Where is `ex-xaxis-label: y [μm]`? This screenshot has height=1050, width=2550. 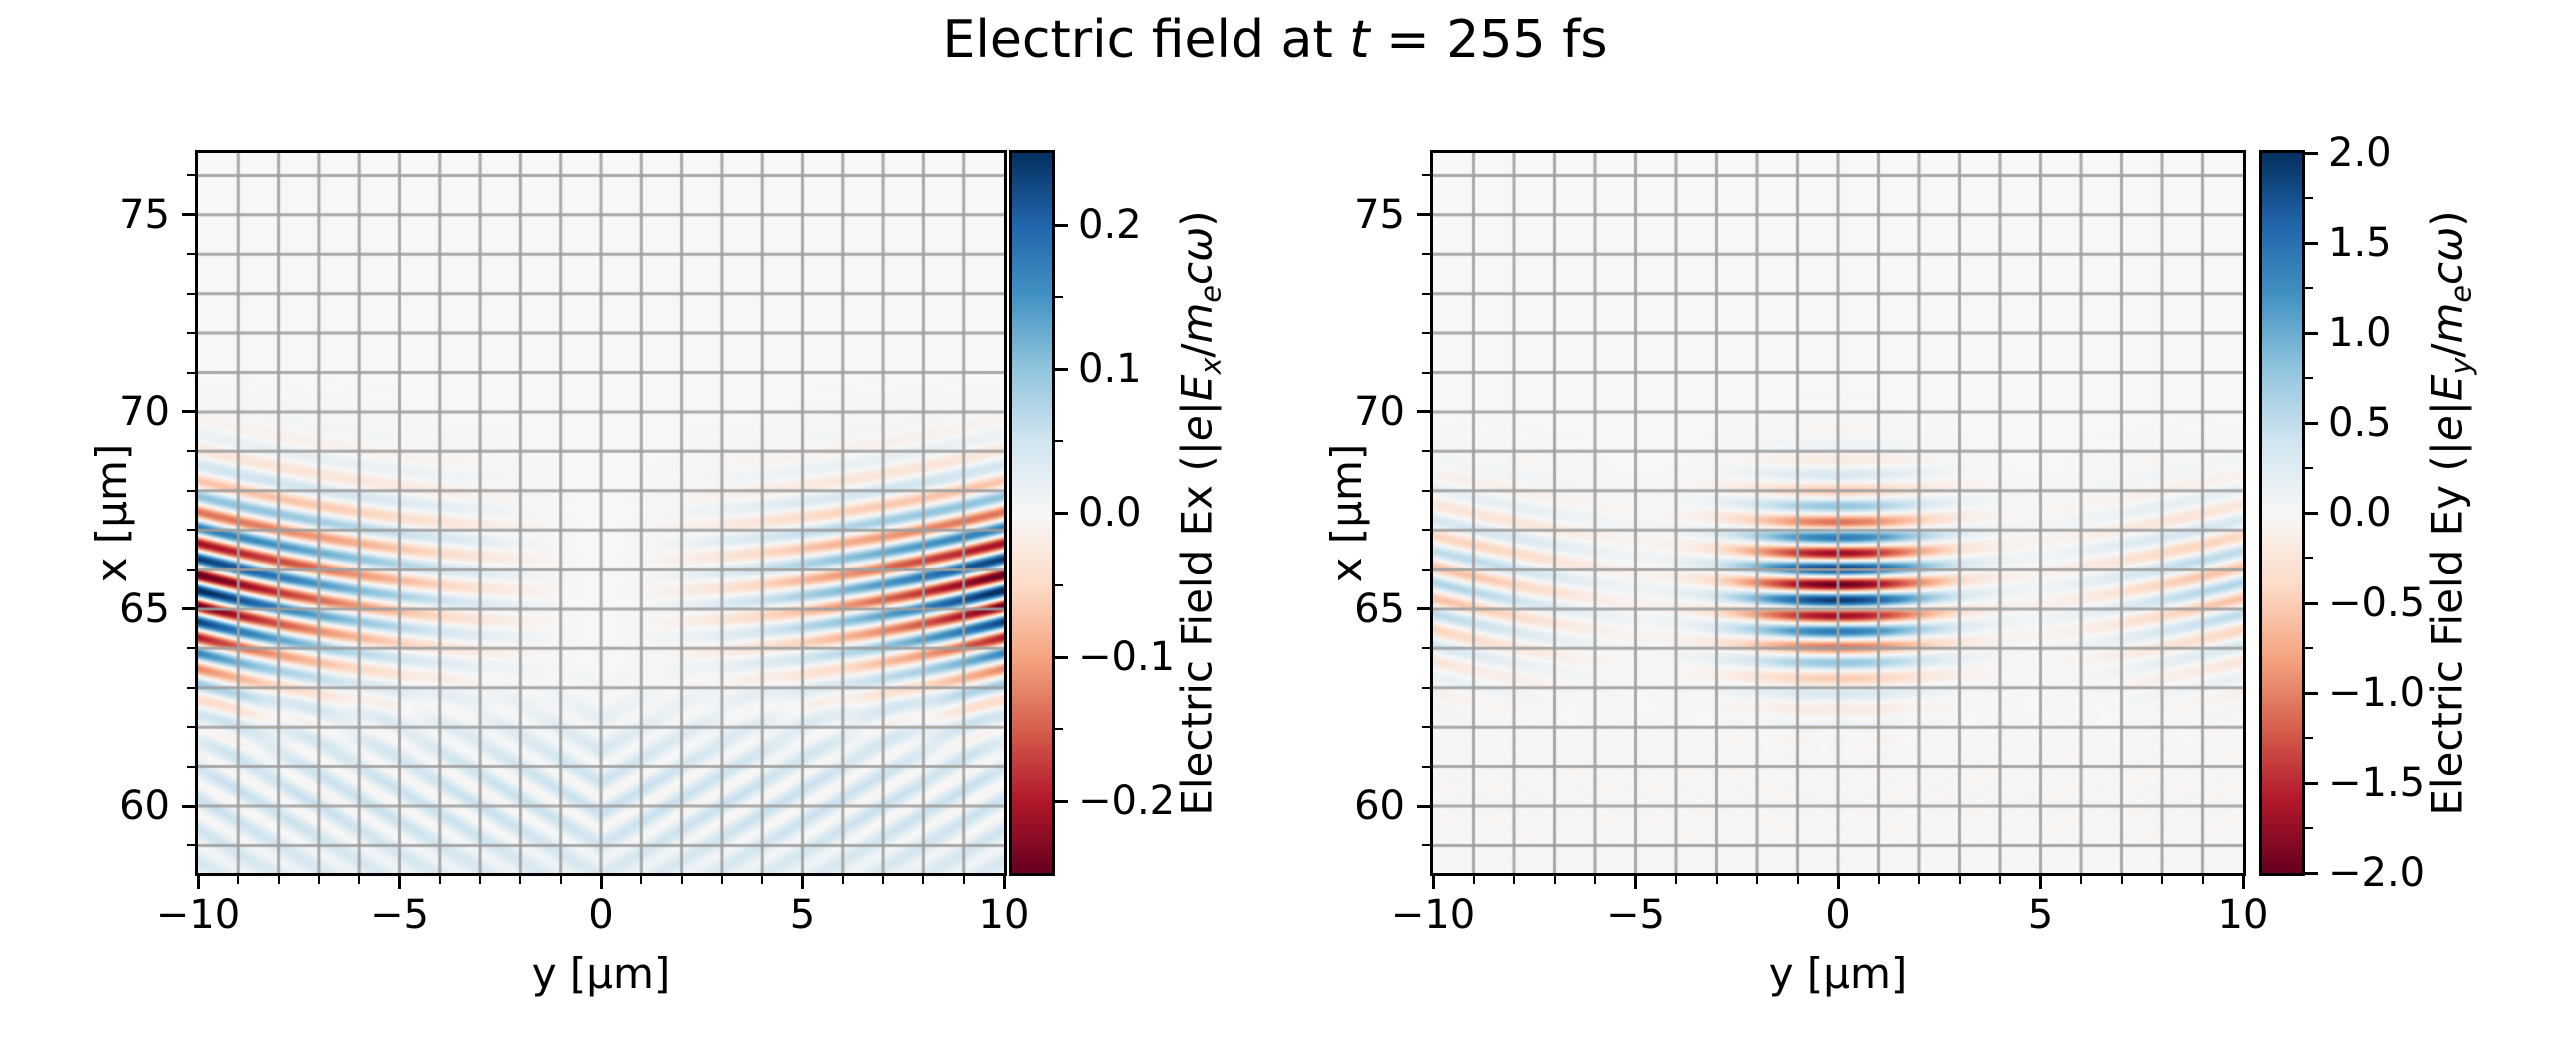 ex-xaxis-label: y [μm] is located at coordinates (601, 973).